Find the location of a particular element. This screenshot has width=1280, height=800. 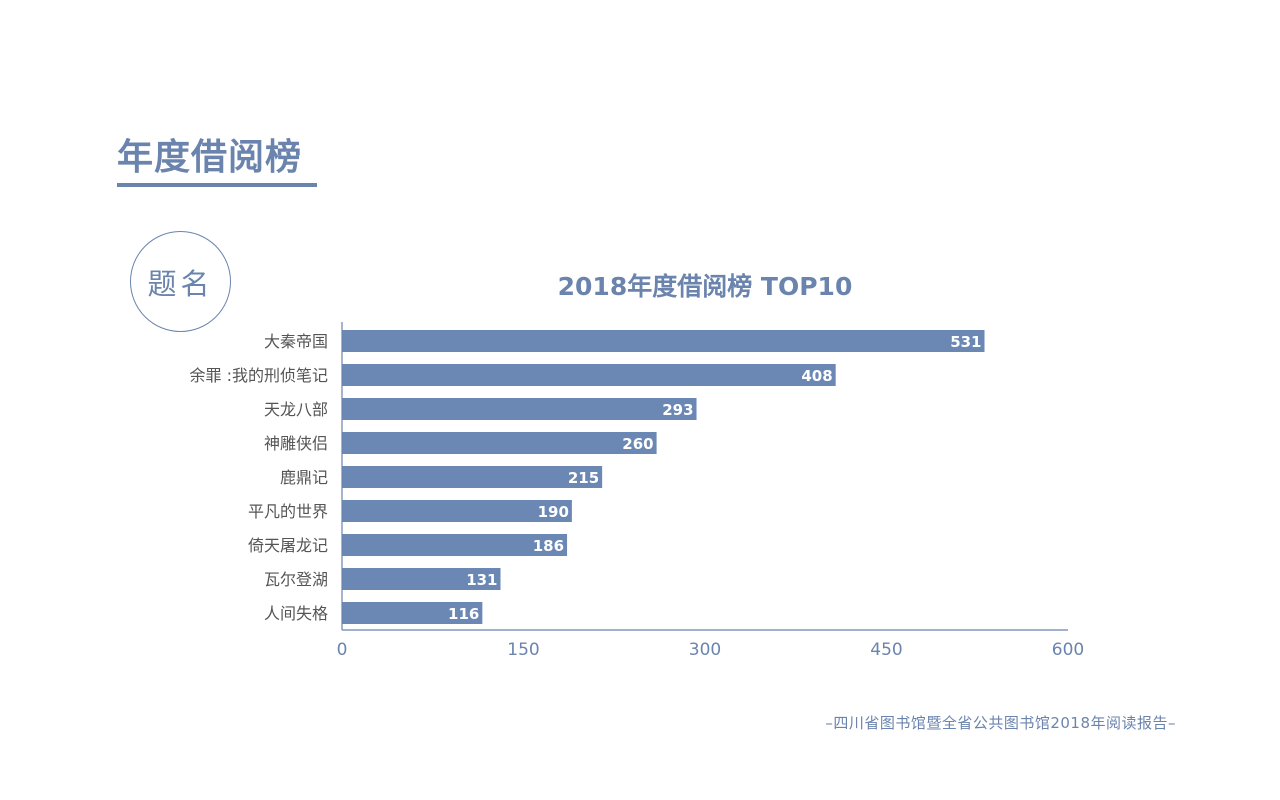

x-axis-ticks: 0 150 300 450 600 is located at coordinates (711, 650).